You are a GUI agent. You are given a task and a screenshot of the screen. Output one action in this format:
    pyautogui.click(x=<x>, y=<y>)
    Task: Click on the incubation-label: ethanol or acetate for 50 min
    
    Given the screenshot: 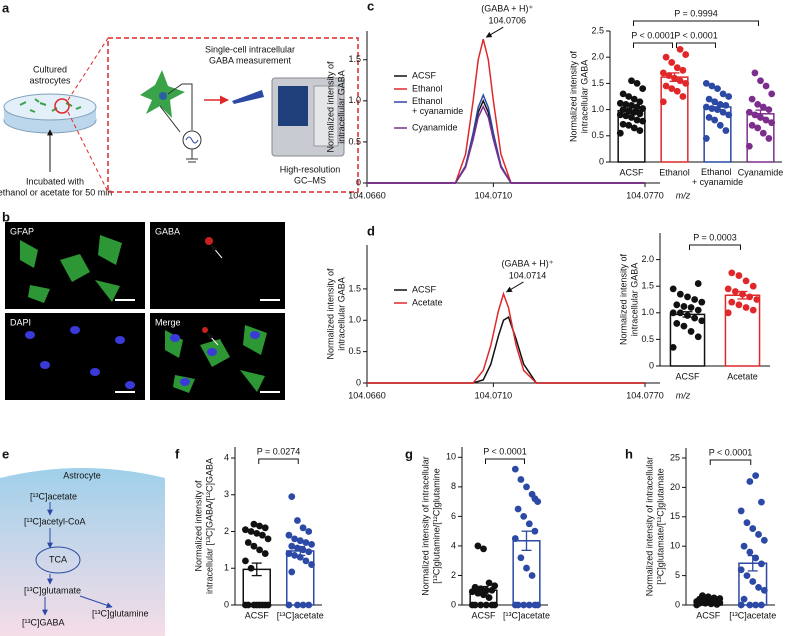 What is the action you would take?
    pyautogui.click(x=56, y=192)
    